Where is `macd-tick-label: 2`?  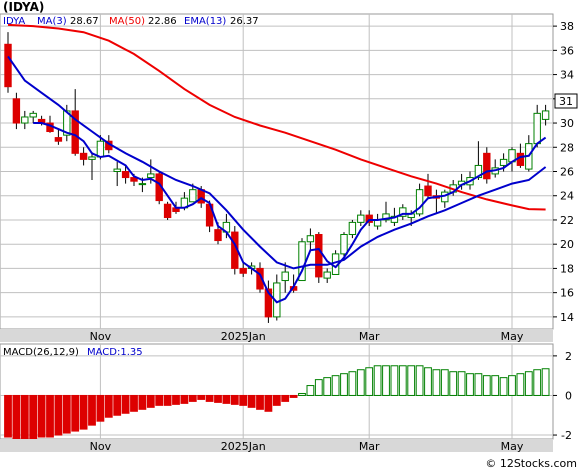 macd-tick-label: 2 is located at coordinates (568, 356).